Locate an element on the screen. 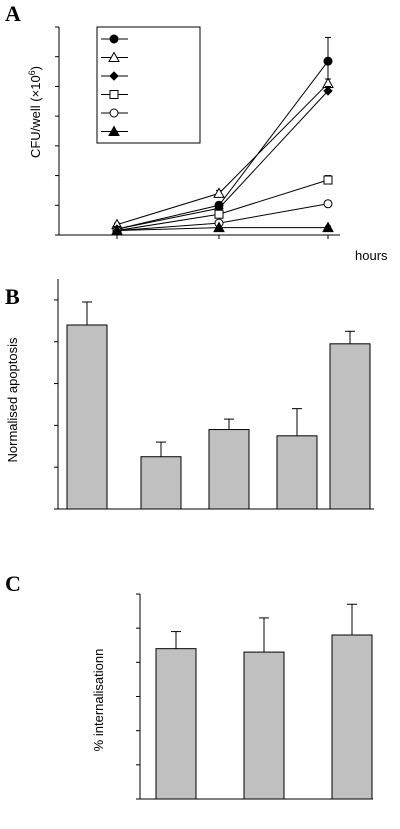  panel-a-legend is located at coordinates (148, 85).